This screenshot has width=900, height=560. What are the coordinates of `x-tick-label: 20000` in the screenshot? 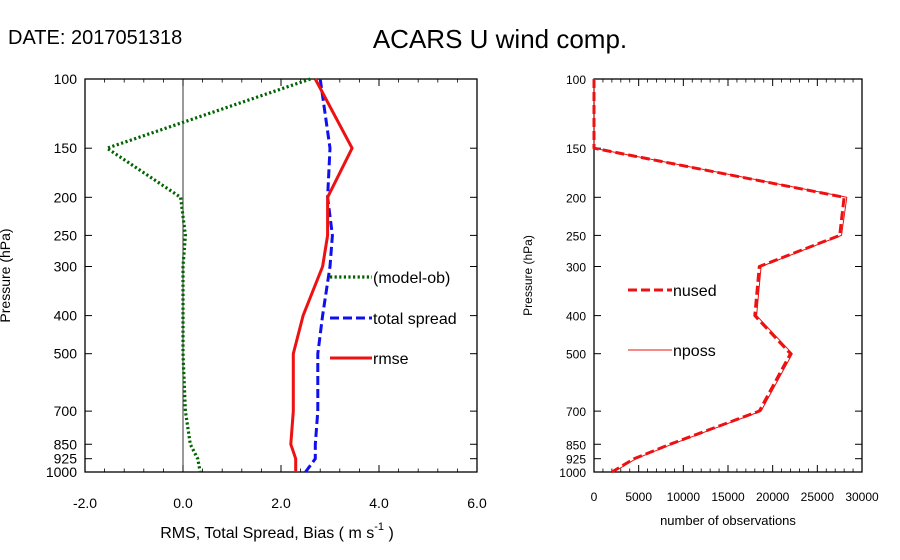 It's located at (773, 497).